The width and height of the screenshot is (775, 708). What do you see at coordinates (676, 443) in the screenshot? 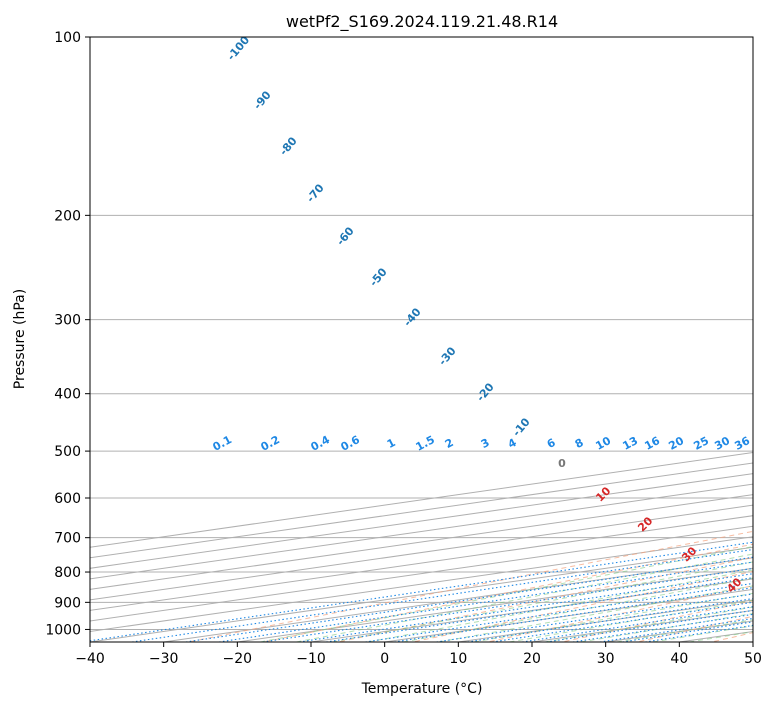
I see `mixing-ratio-label: 20` at bounding box center [676, 443].